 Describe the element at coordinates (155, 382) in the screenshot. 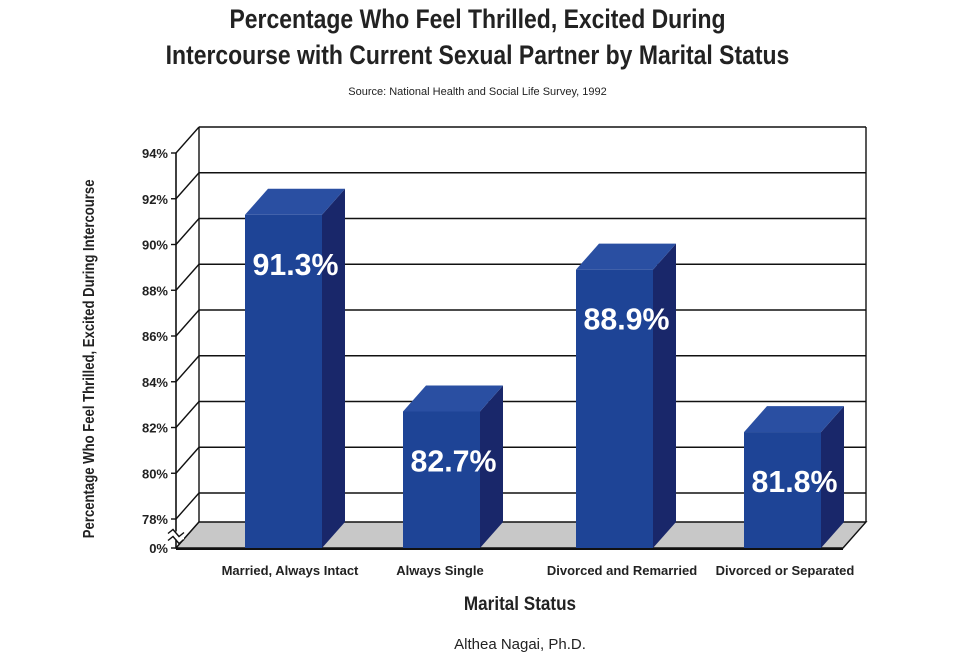

I see `y-tick-label-4: 84%` at that location.